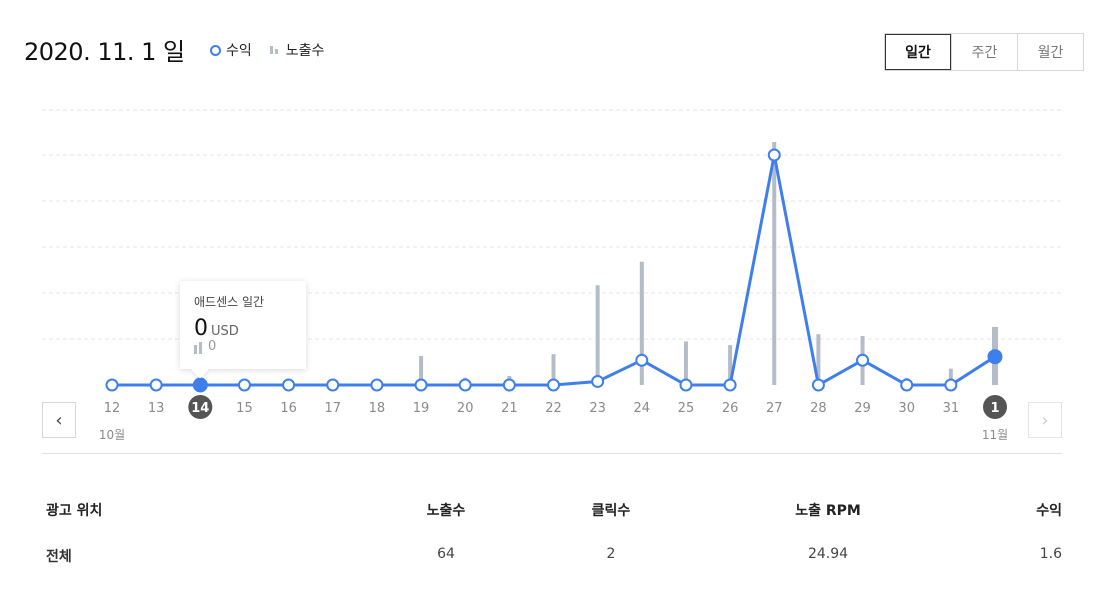 The width and height of the screenshot is (1098, 602). What do you see at coordinates (1050, 554) in the screenshot?
I see `revenue-cell: 1.6` at bounding box center [1050, 554].